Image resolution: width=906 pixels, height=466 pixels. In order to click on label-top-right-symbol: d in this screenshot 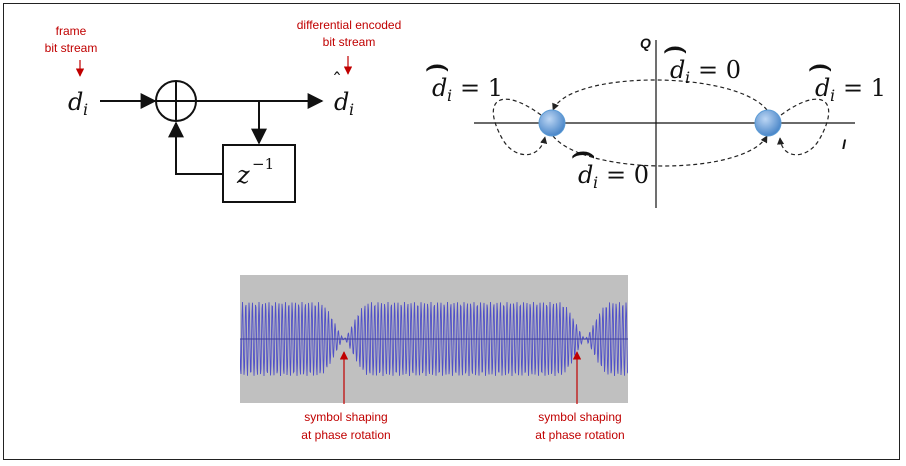, I will do `click(822, 88)`.